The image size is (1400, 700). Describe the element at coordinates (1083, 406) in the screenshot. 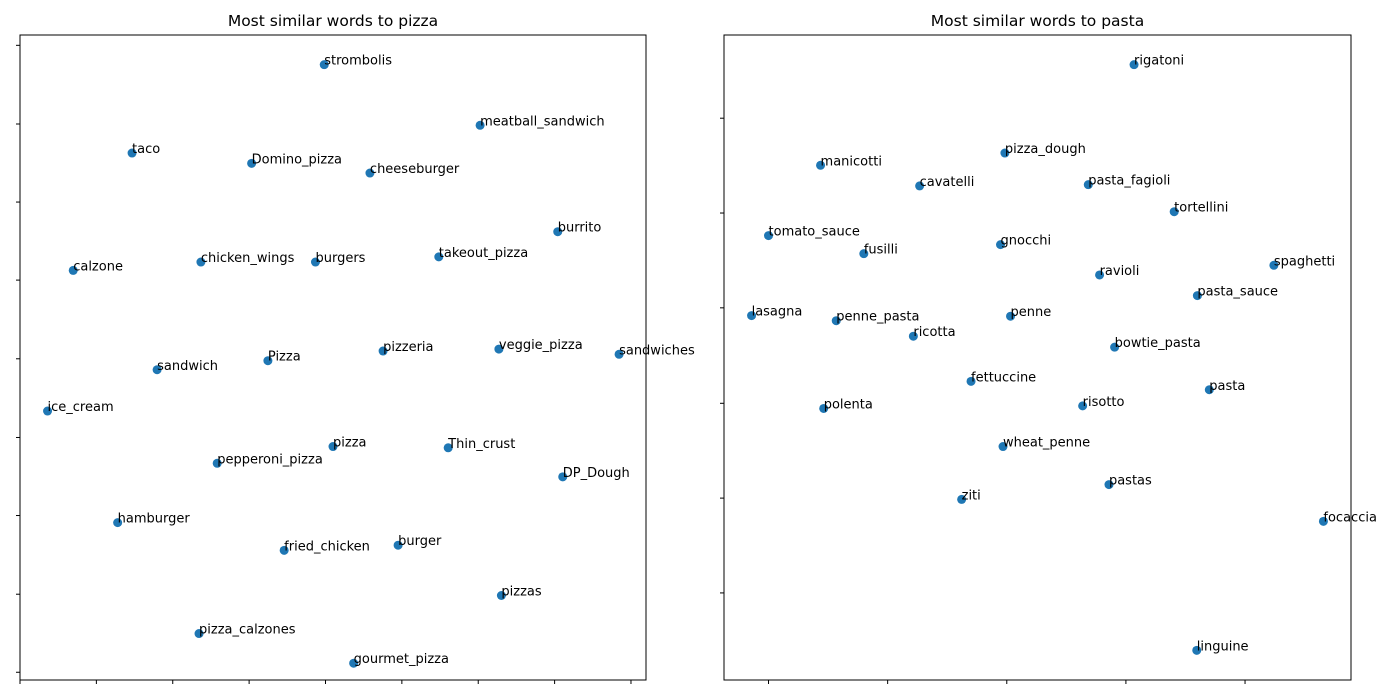

I see `pasta-point-risotto` at that location.